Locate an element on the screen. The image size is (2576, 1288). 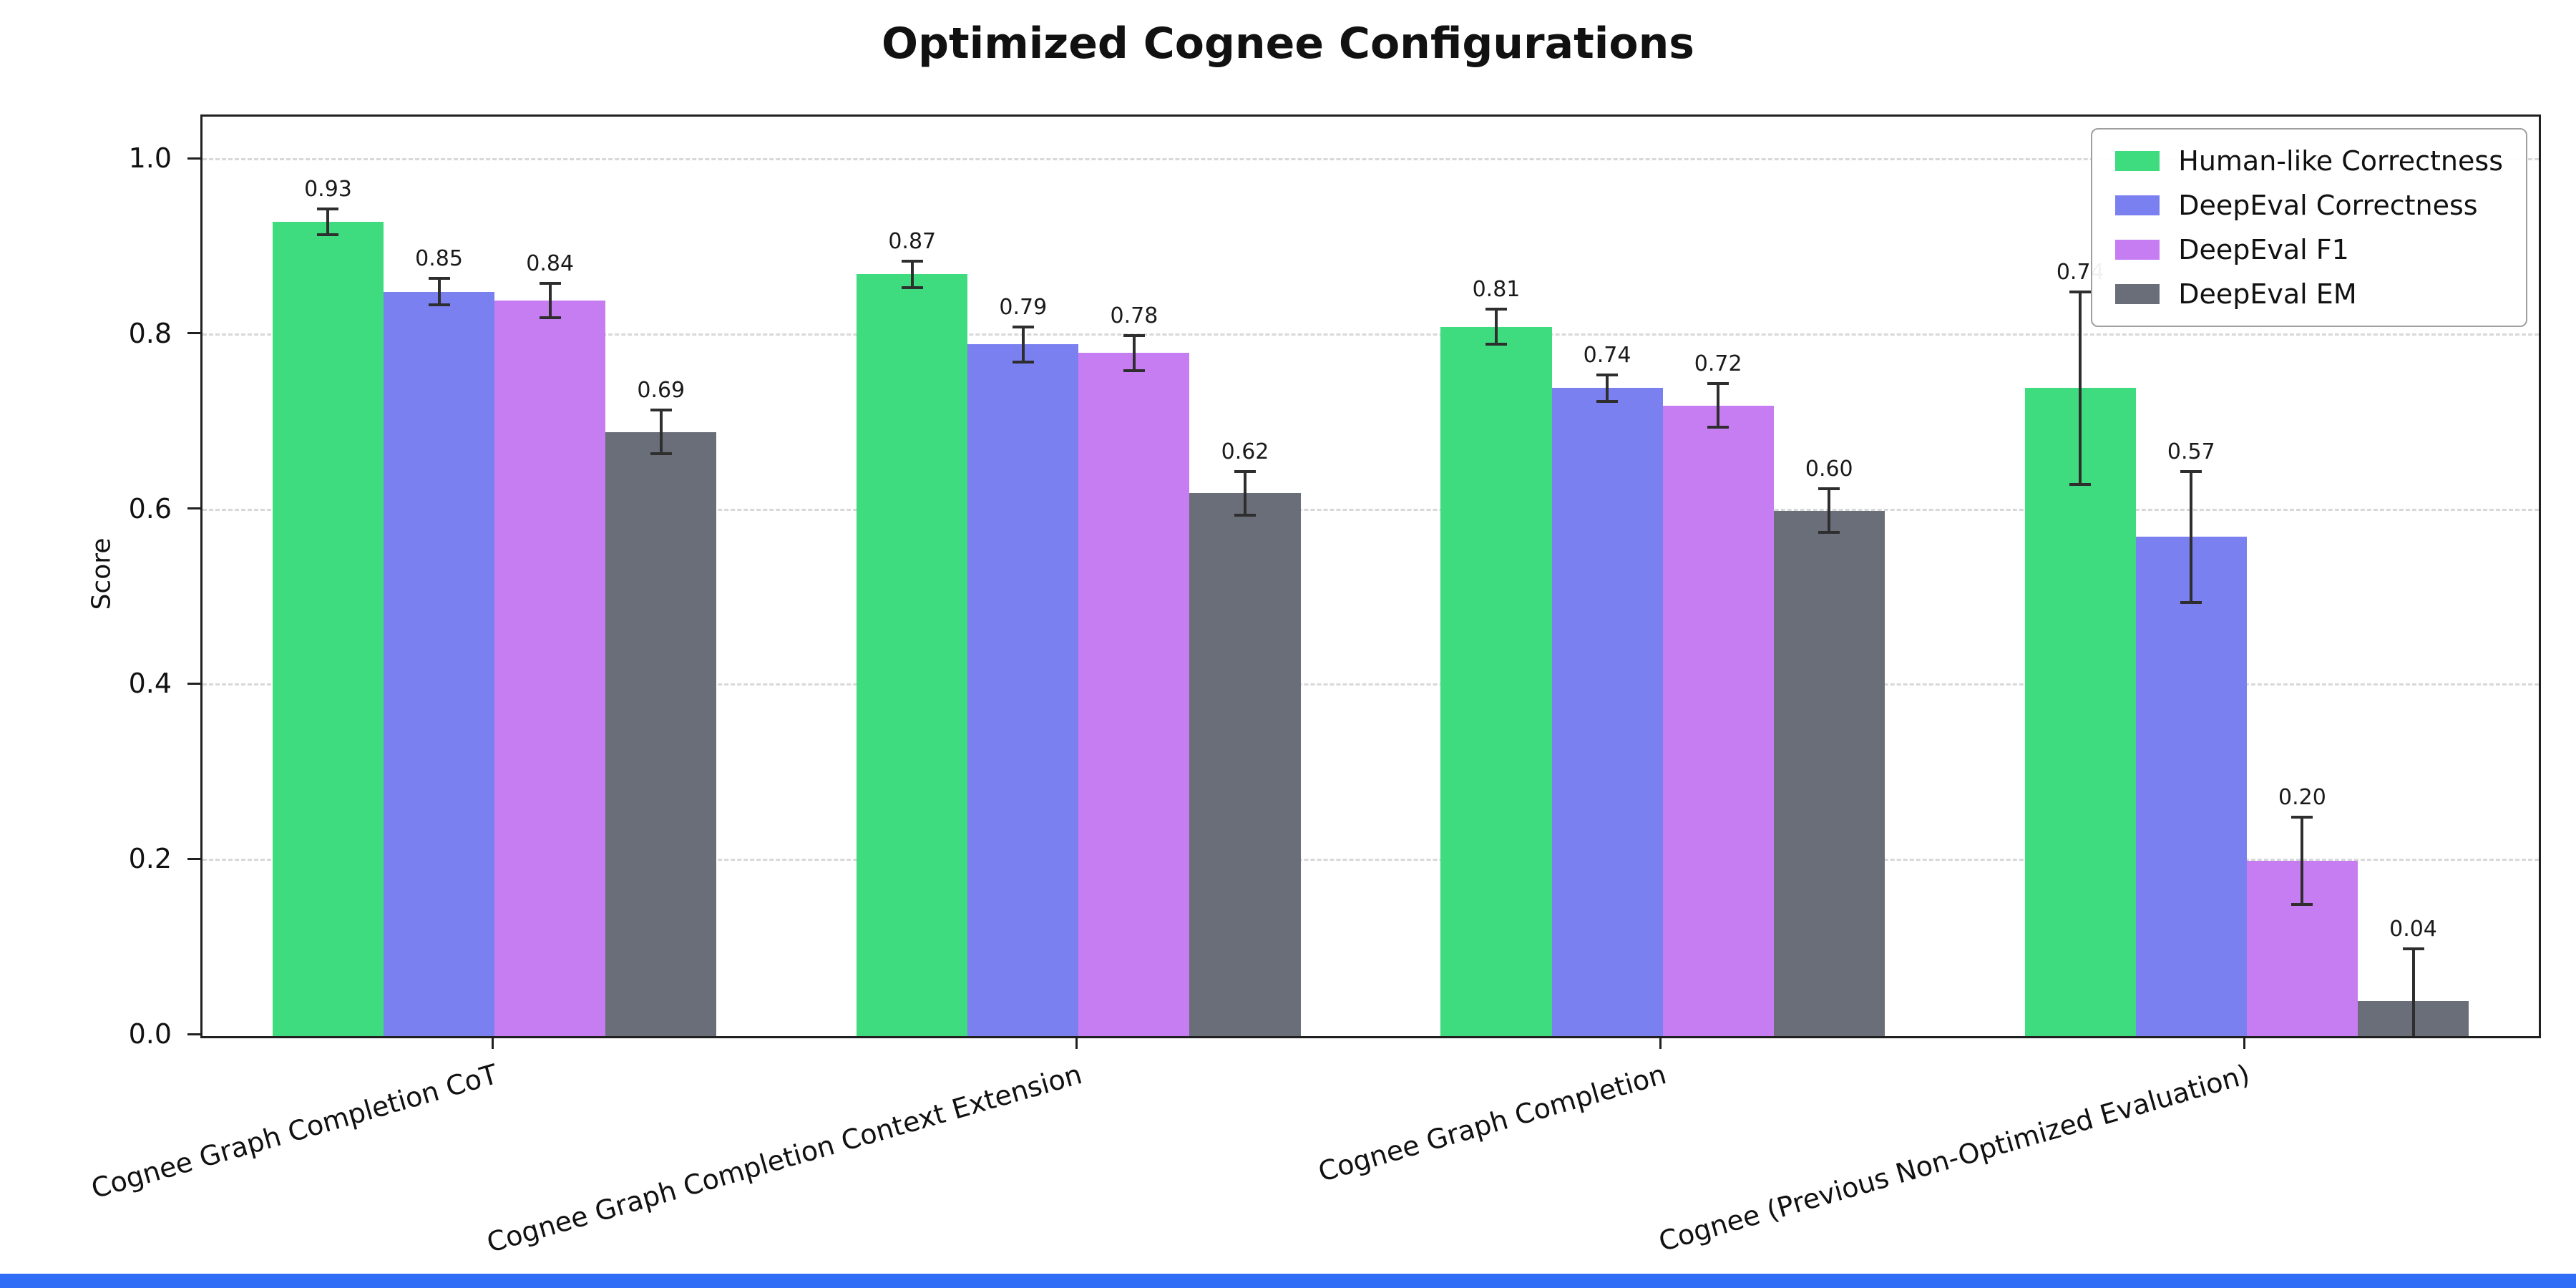
legend-item-label: Human-like Correctness is located at coordinates (2340, 161).